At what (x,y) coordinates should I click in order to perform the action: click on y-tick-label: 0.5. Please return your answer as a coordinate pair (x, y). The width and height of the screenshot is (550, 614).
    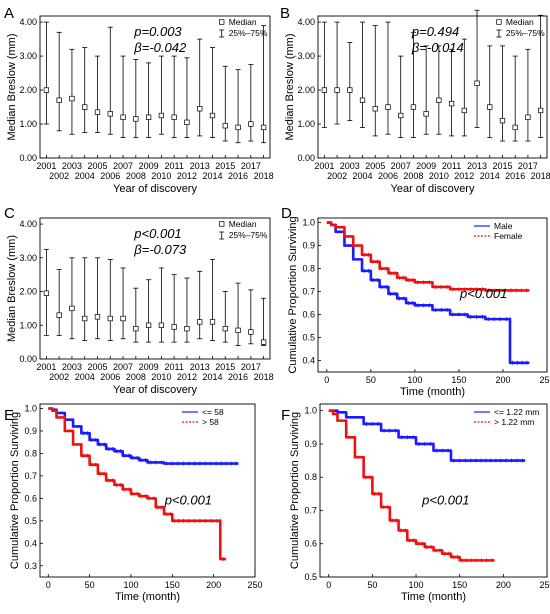
    Looking at the image, I should click on (308, 338).